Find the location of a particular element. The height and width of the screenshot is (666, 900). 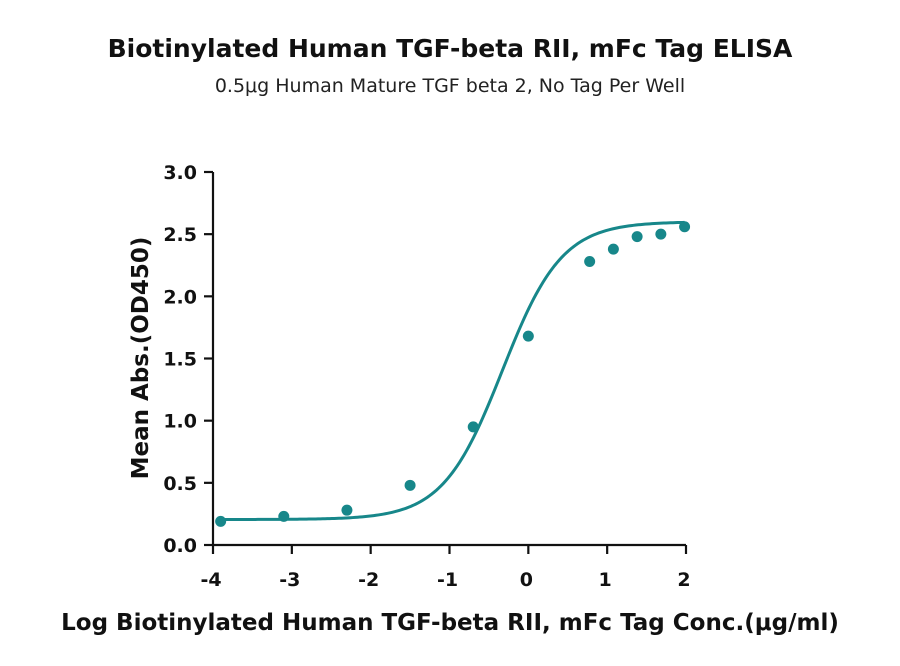

x-tick-label: -2 is located at coordinates (368, 580).